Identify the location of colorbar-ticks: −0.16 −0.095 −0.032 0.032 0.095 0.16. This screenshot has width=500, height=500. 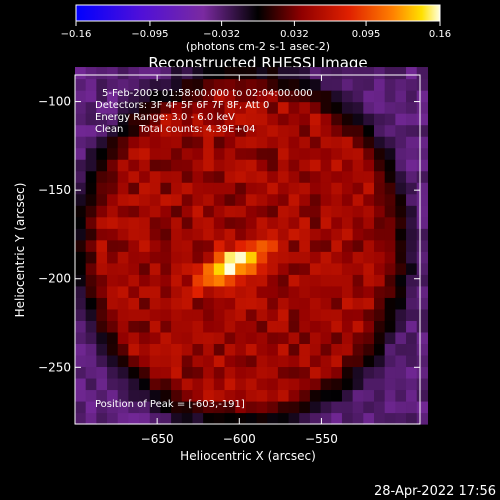
(256, 30).